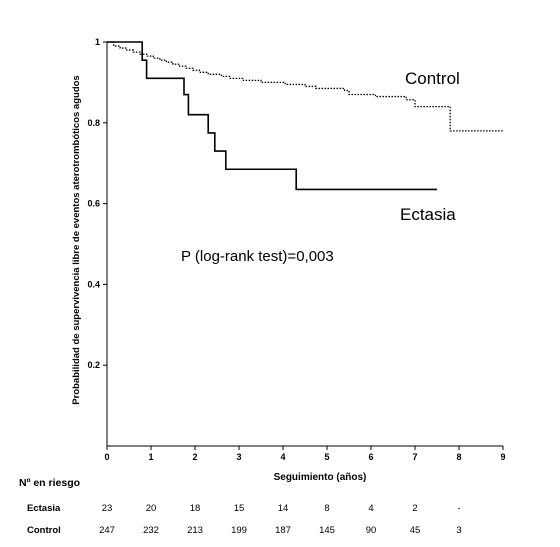 This screenshot has width=560, height=547. What do you see at coordinates (283, 508) in the screenshot?
I see `risk-cell: 14` at bounding box center [283, 508].